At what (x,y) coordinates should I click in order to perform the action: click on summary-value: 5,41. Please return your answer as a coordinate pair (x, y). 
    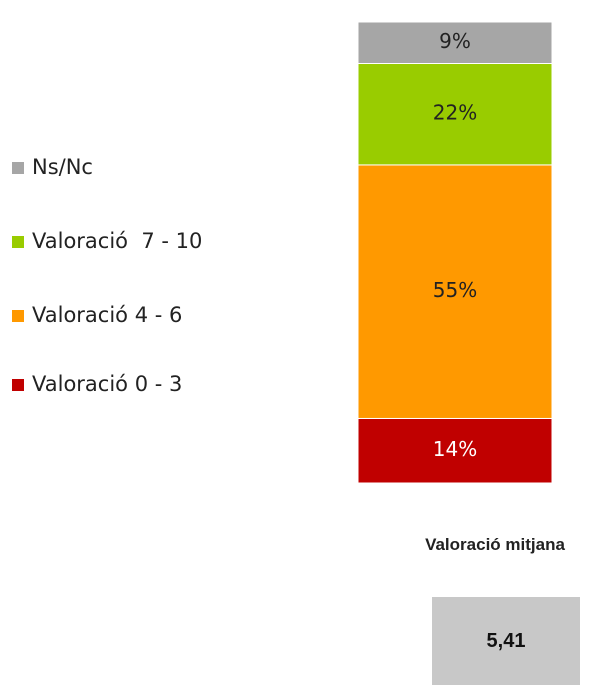
    Looking at the image, I should click on (506, 641).